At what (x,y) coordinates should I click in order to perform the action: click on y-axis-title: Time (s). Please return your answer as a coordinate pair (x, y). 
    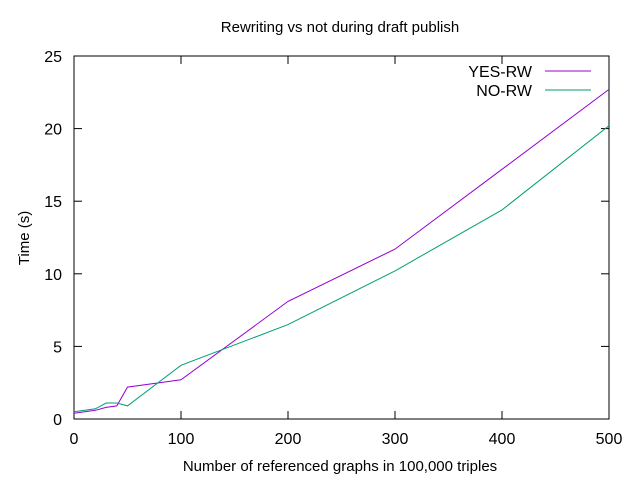
    Looking at the image, I should click on (24, 238).